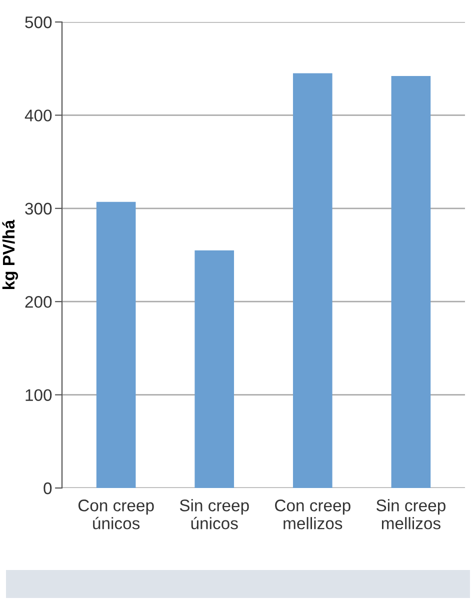  What do you see at coordinates (38, 208) in the screenshot?
I see `y-tick-label: 300` at bounding box center [38, 208].